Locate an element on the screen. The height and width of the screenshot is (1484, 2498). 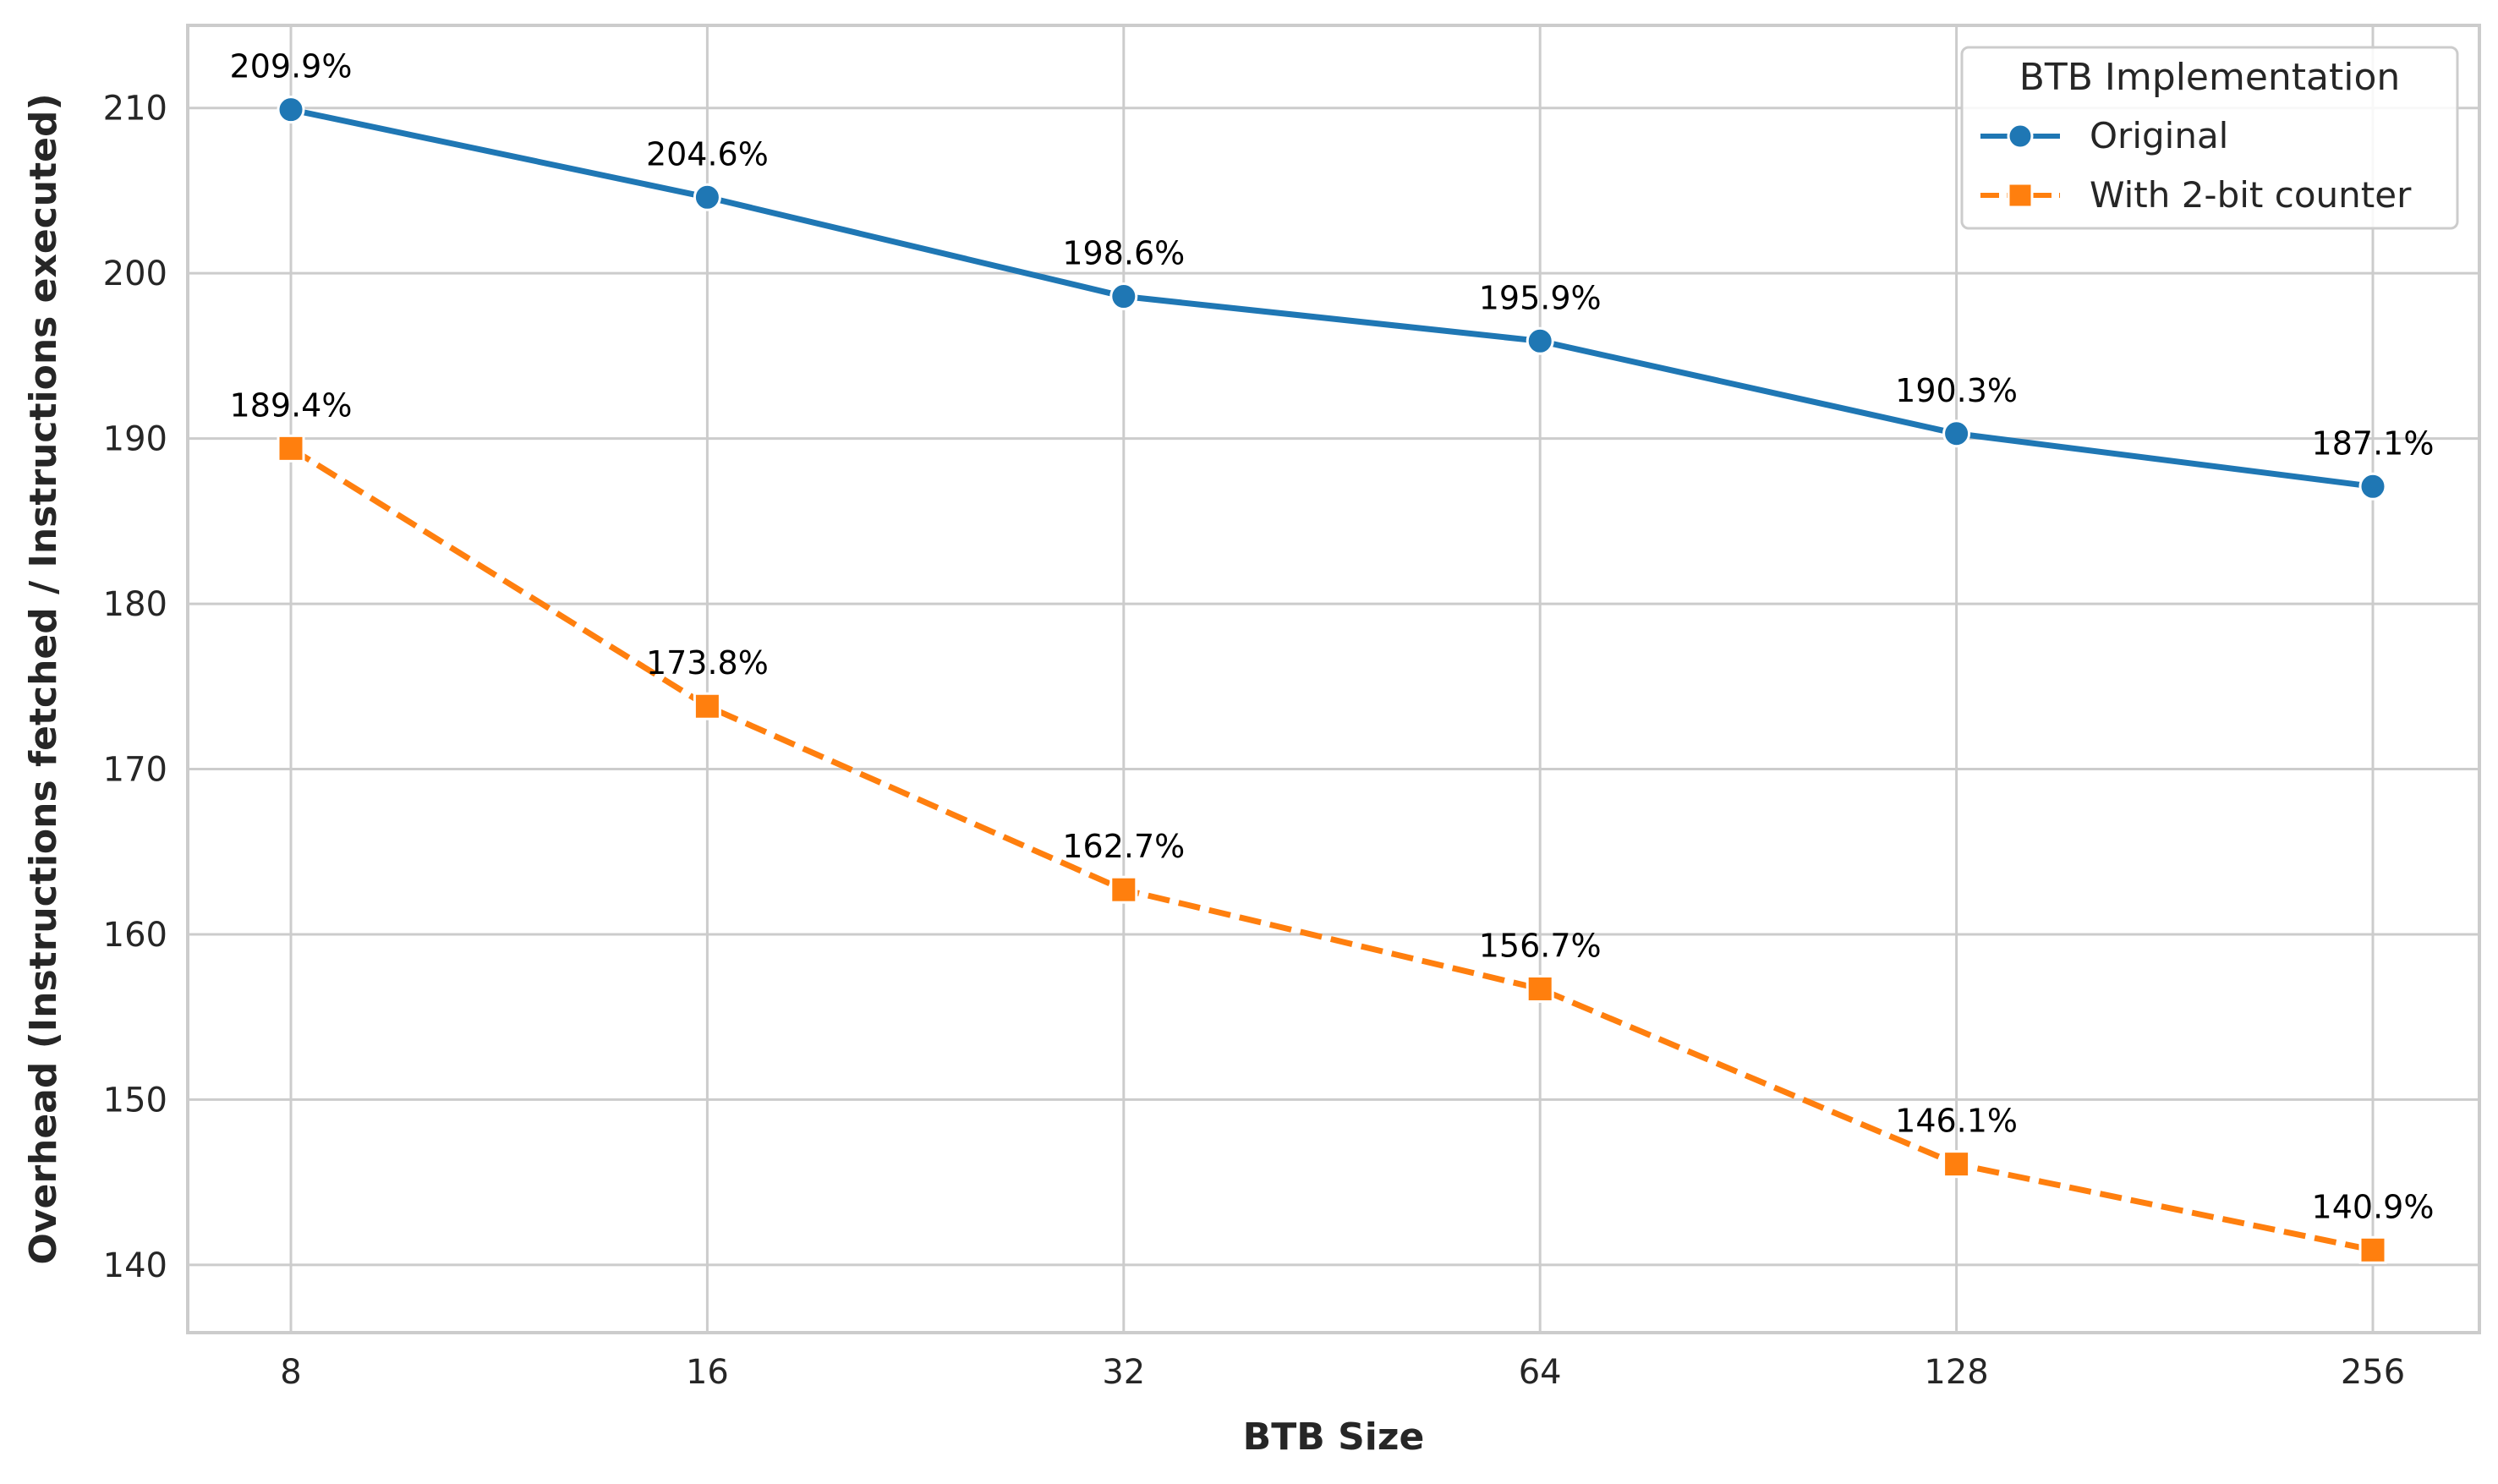
y-tick-label: 180 is located at coordinates (135, 604).